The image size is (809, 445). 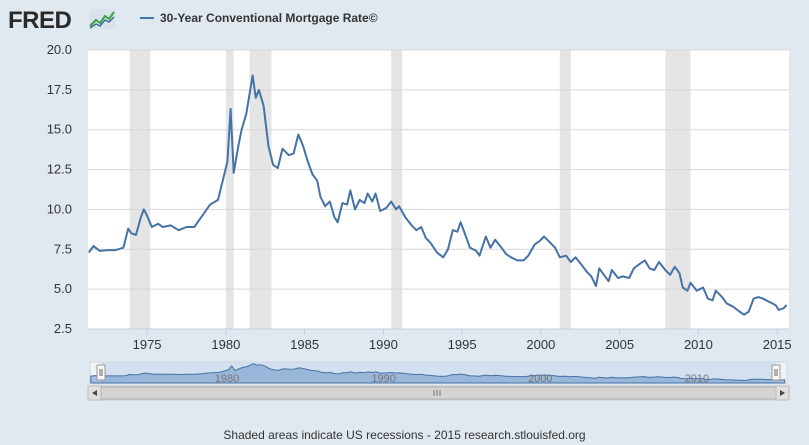 I want to click on navigator-label: 2010, so click(x=697, y=379).